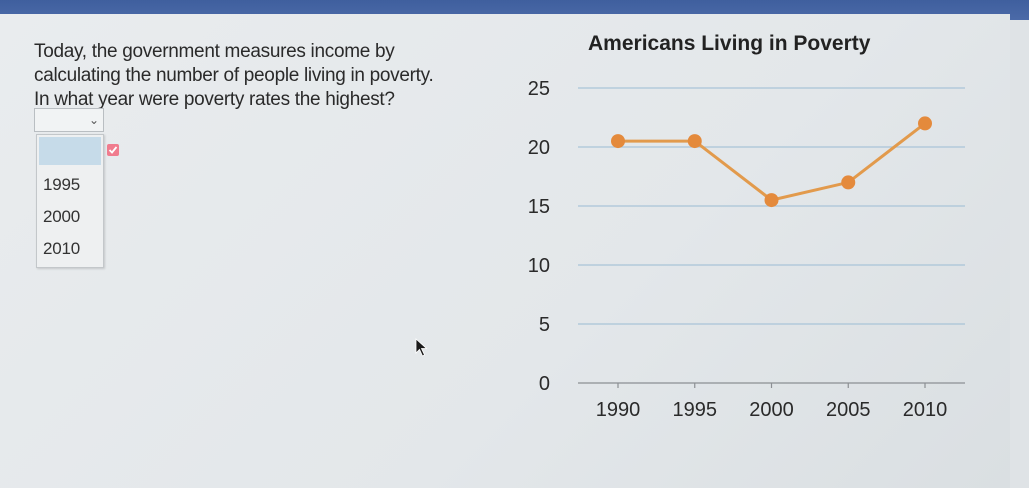 This screenshot has height=488, width=1029. What do you see at coordinates (539, 148) in the screenshot?
I see `y-tick-label-20: 20` at bounding box center [539, 148].